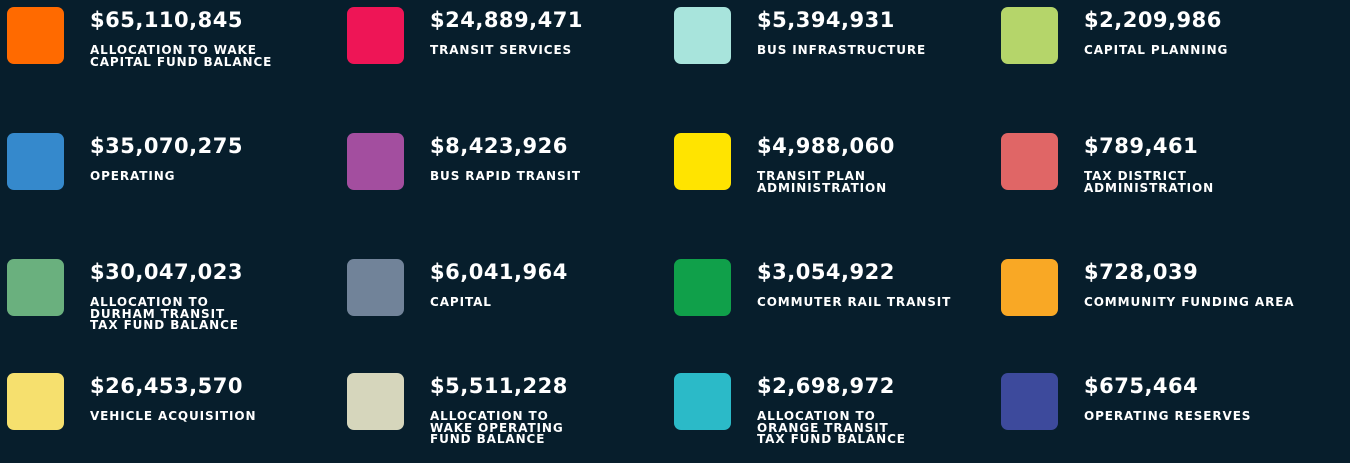  What do you see at coordinates (488, 439) in the screenshot?
I see `label-line: FUND BALANCE` at bounding box center [488, 439].